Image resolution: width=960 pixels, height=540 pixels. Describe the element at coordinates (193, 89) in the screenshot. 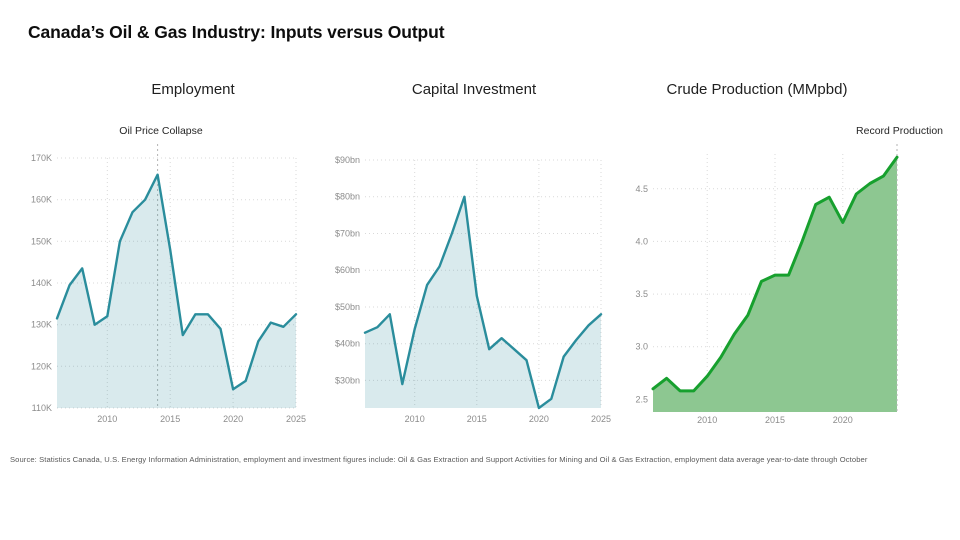

I see `chart-title-employment: Employment` at that location.